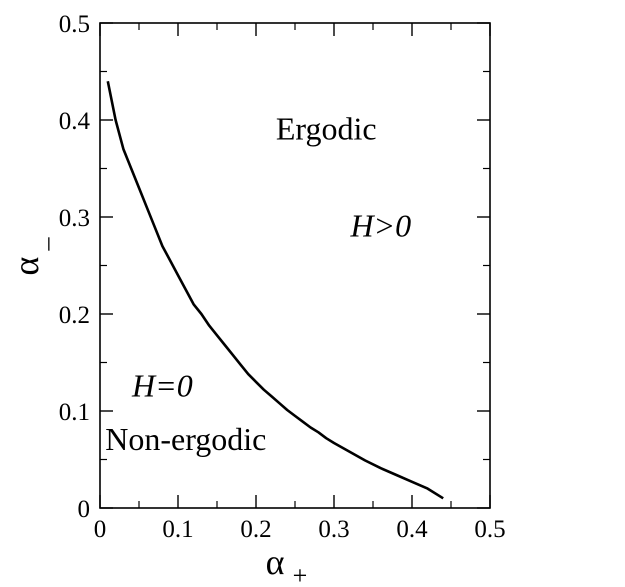  I want to click on x-axis-label-subscript: +, so click(300, 574).